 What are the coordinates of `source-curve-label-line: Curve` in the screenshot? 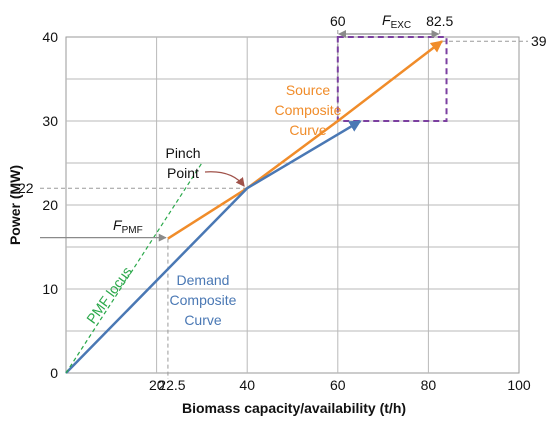 It's located at (308, 130).